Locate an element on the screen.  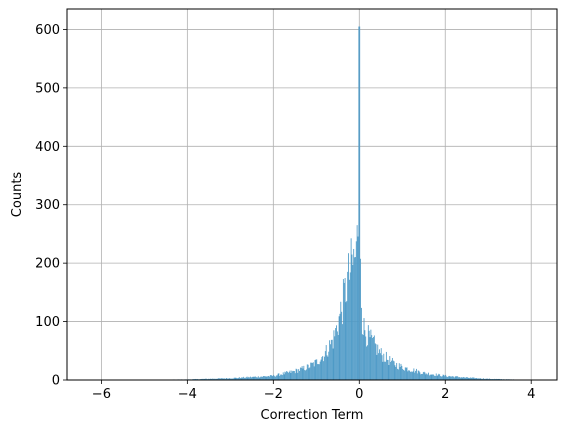
x-tick-label: −2 is located at coordinates (273, 394).